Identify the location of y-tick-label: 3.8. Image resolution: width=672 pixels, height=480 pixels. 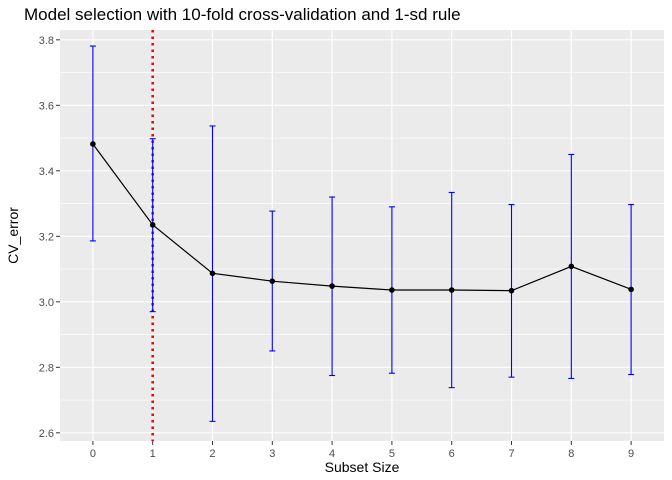
(46, 41).